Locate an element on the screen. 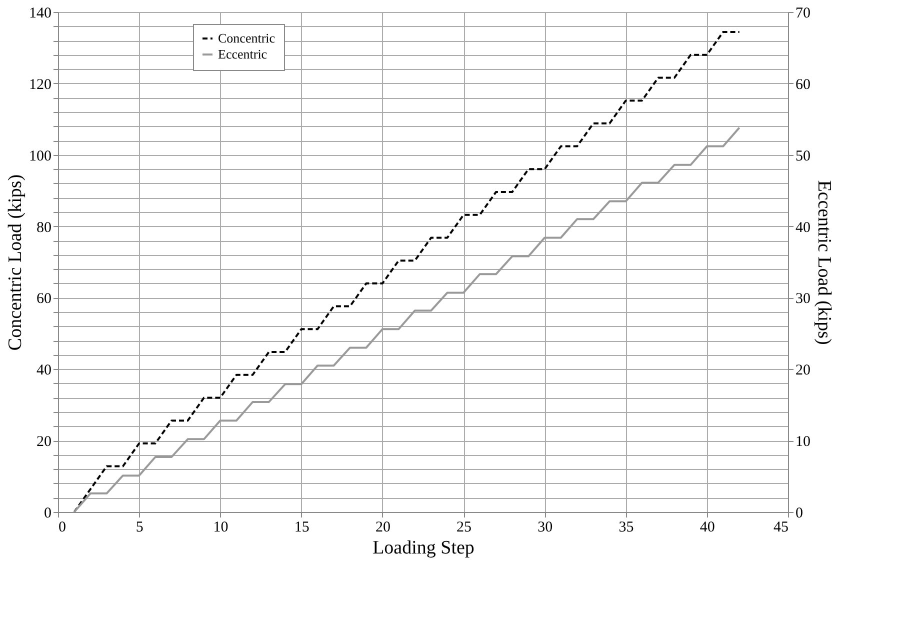  y-tick-label: 0 is located at coordinates (48, 514).